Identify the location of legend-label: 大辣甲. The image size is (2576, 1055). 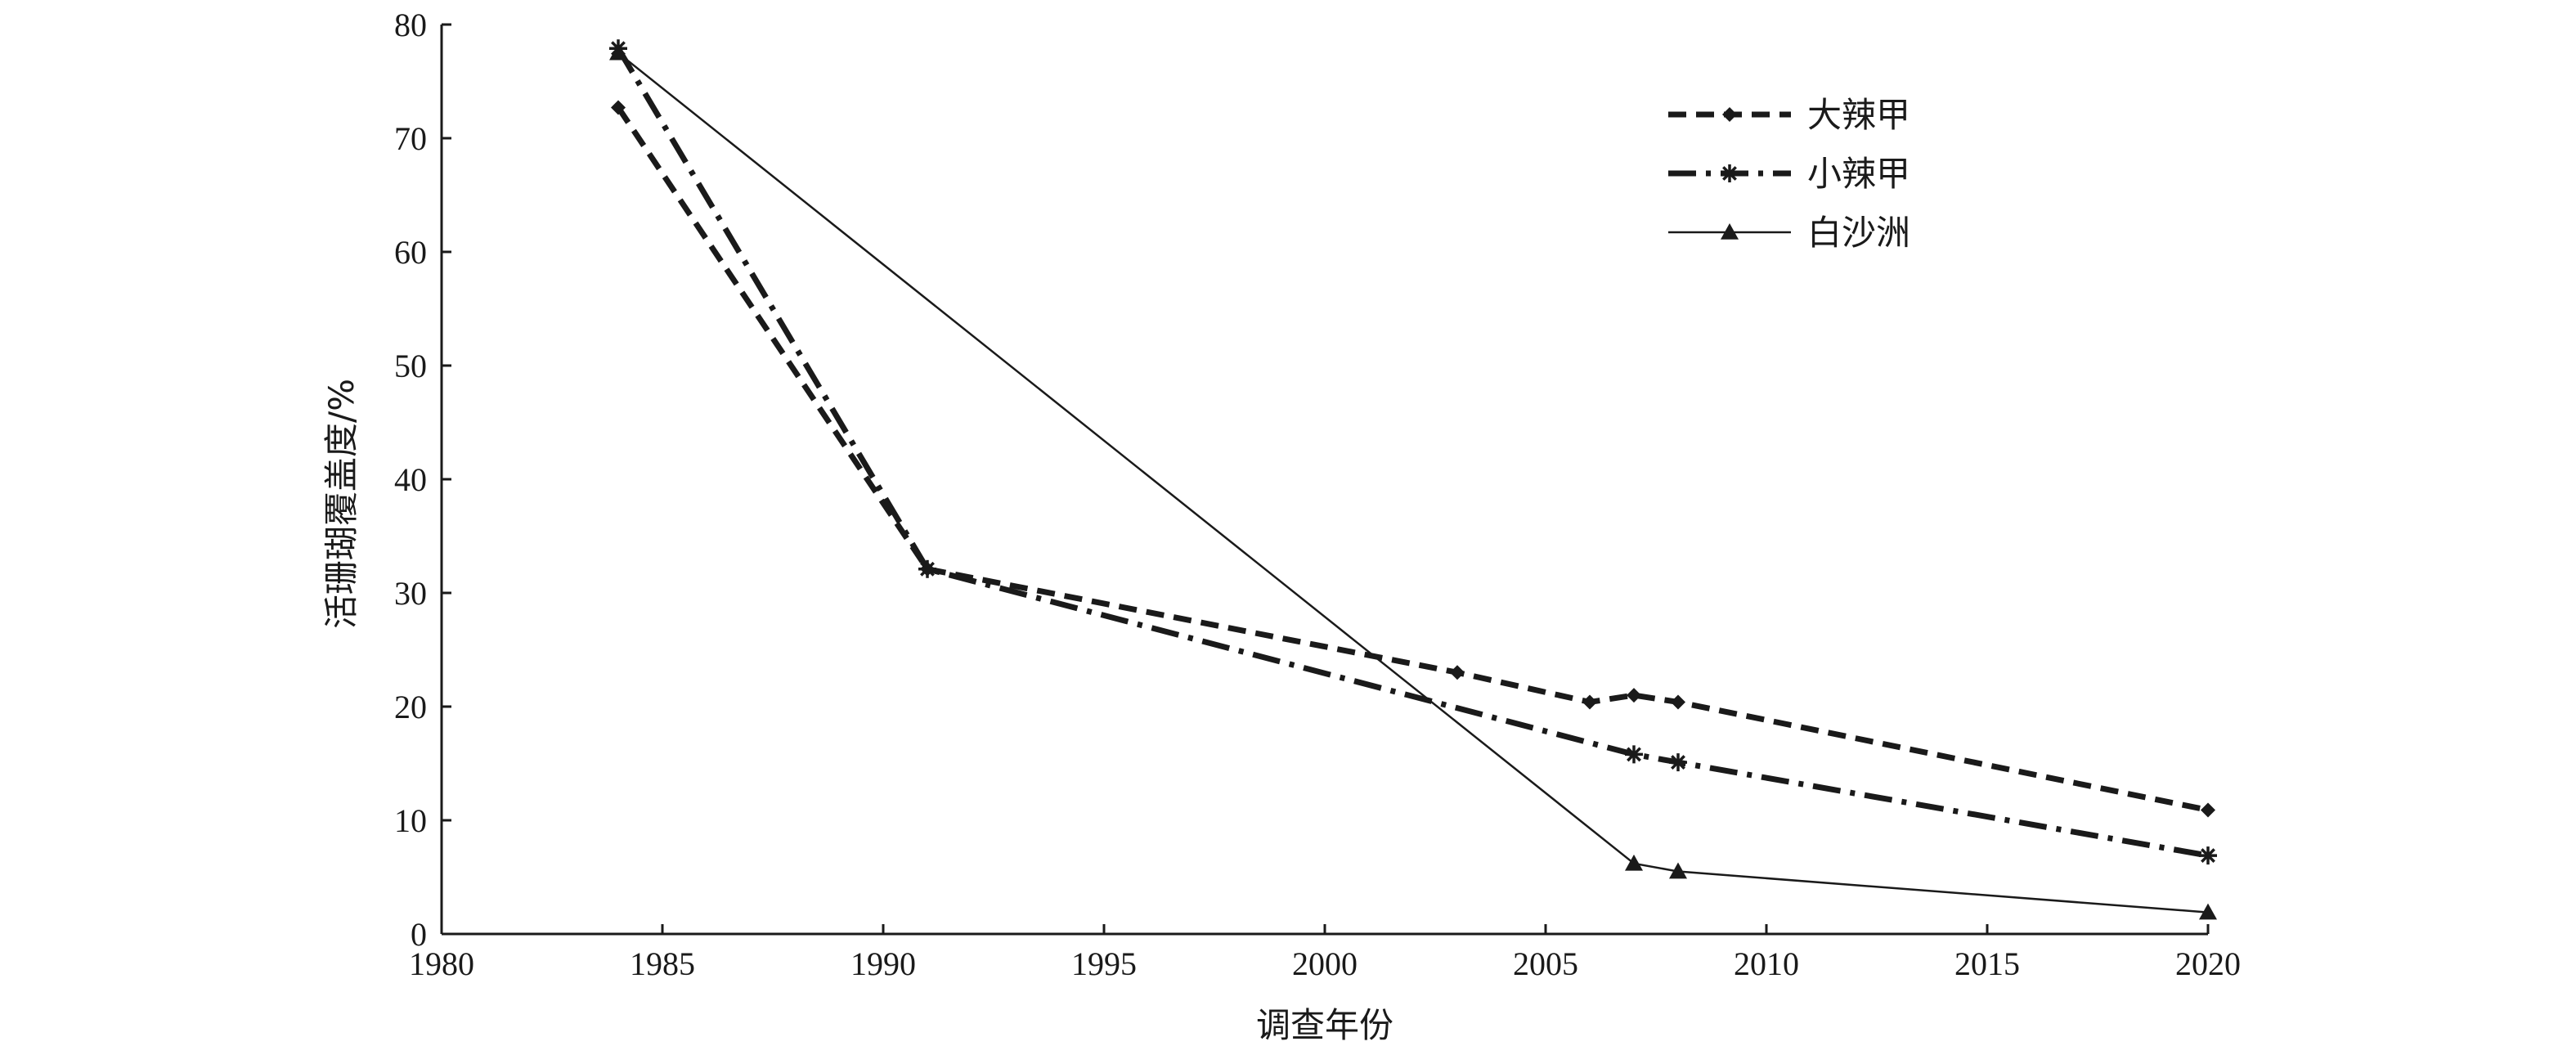
(1858, 115).